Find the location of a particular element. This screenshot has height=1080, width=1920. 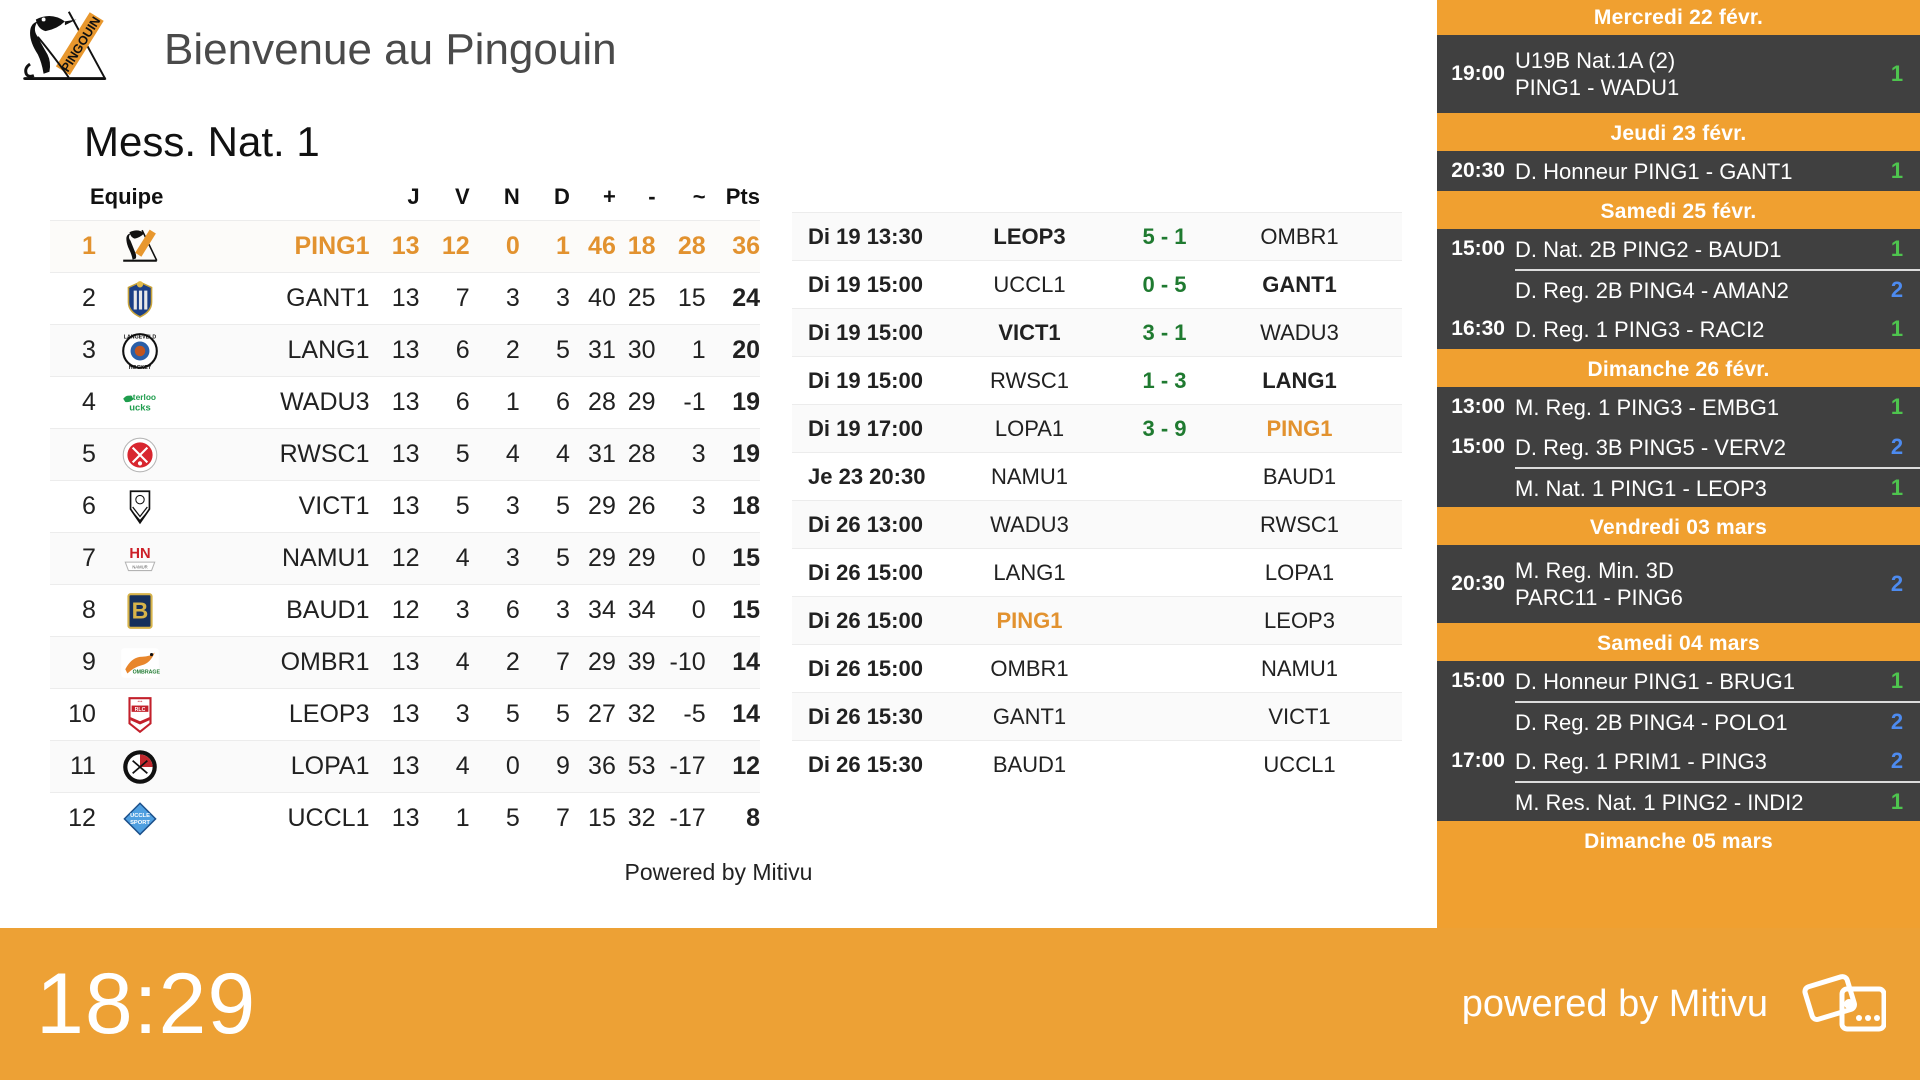

standings-team-name: LEOP3 is located at coordinates (265, 714).